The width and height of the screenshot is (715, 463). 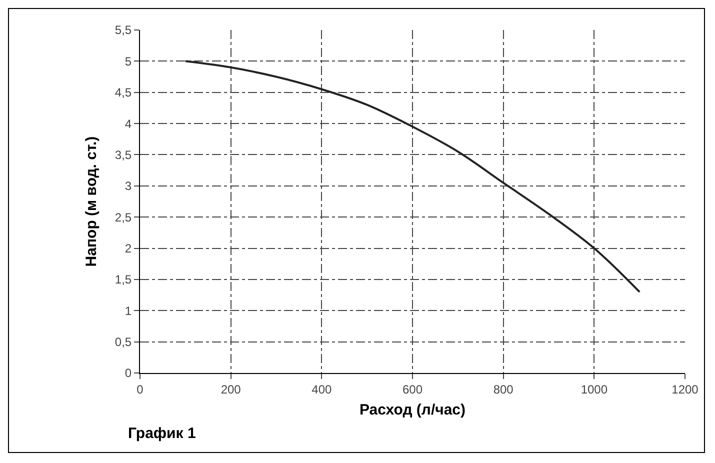 What do you see at coordinates (128, 248) in the screenshot?
I see `y-tick-label: 2` at bounding box center [128, 248].